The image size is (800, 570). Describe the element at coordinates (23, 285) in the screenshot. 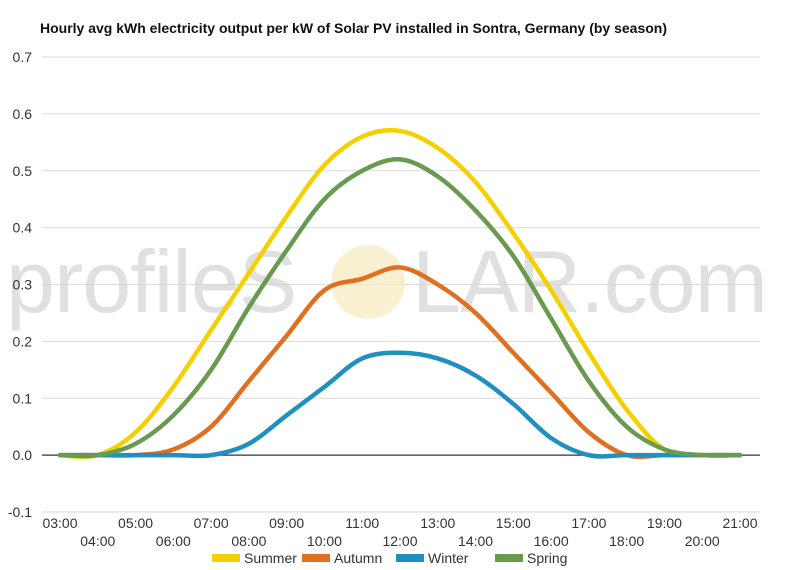

I see `y-tick-label: 0.3` at that location.